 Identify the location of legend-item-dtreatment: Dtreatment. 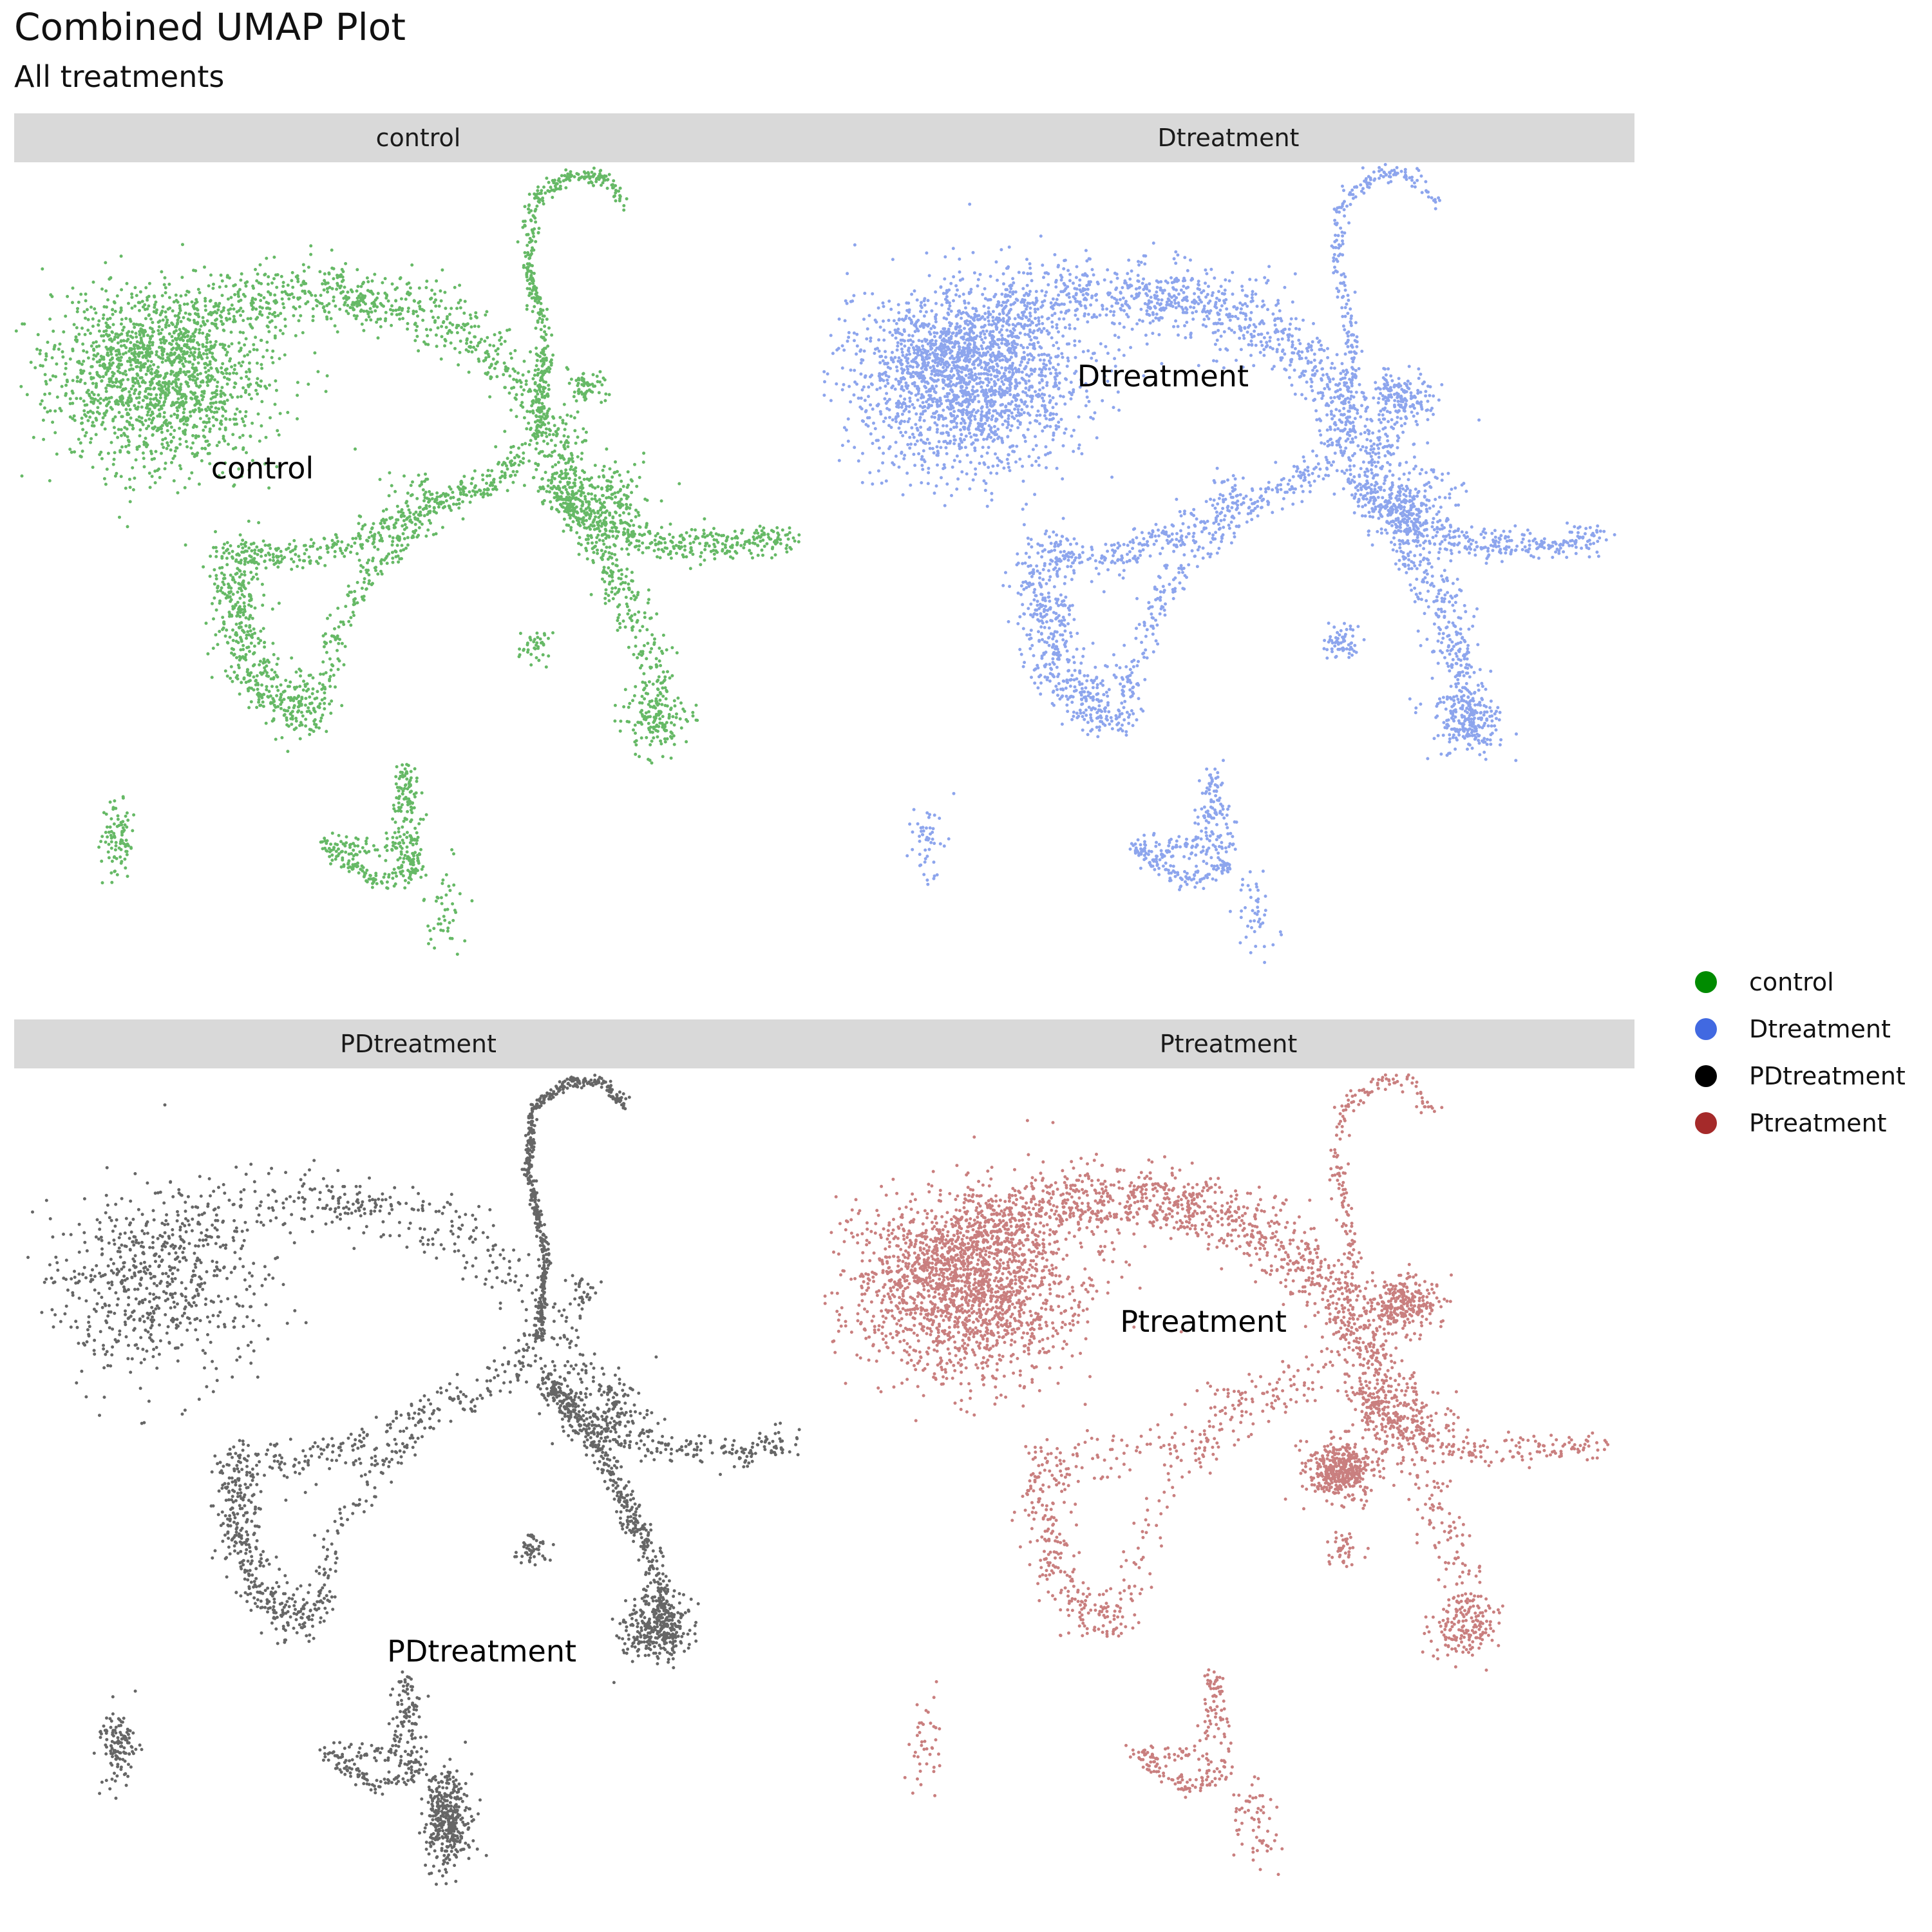
(1797, 1028).